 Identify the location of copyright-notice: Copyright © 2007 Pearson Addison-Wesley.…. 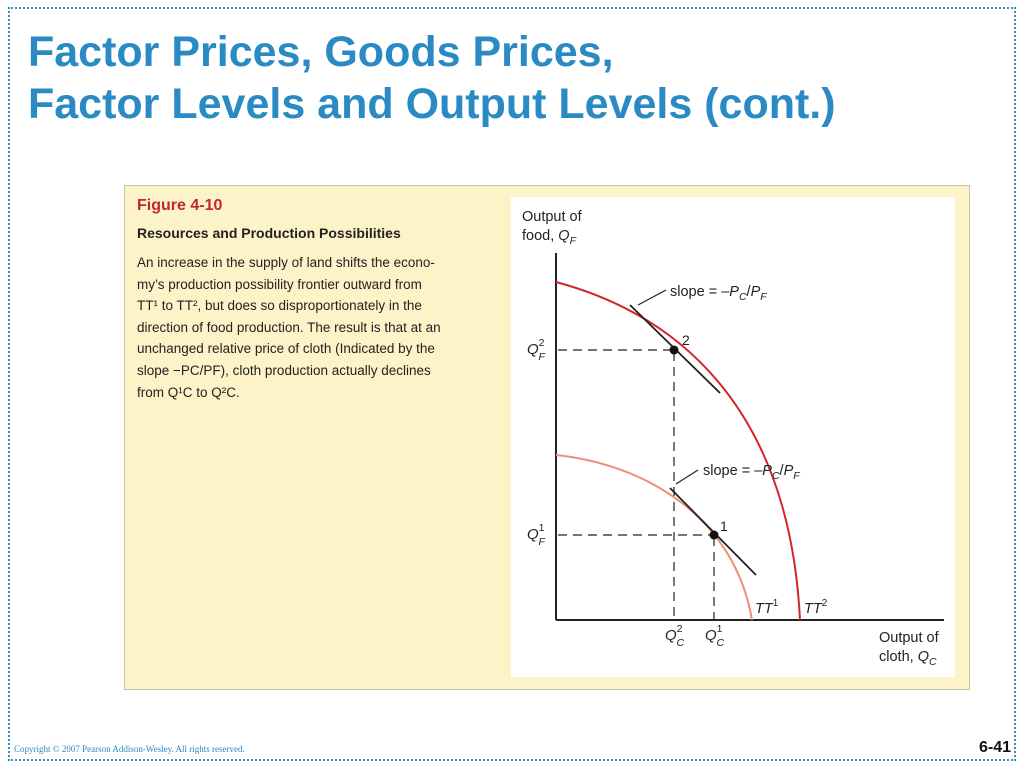
(129, 749).